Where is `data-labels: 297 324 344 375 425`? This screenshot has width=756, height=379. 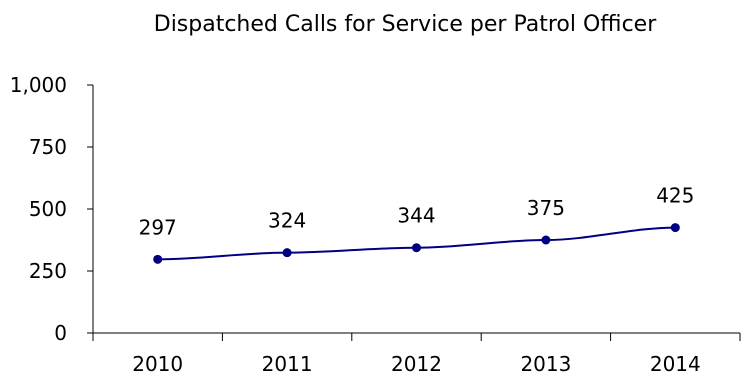
data-labels: 297 324 344 375 425 is located at coordinates (417, 212).